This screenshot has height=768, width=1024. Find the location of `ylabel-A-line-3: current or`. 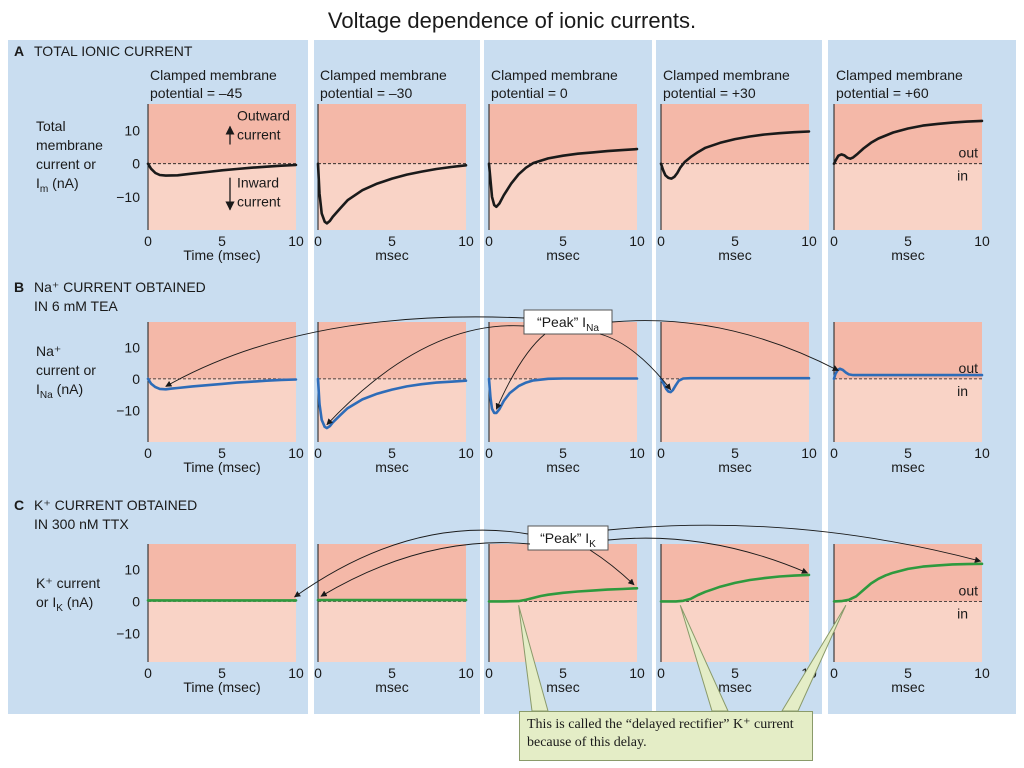

ylabel-A-line-3: current or is located at coordinates (66, 164).